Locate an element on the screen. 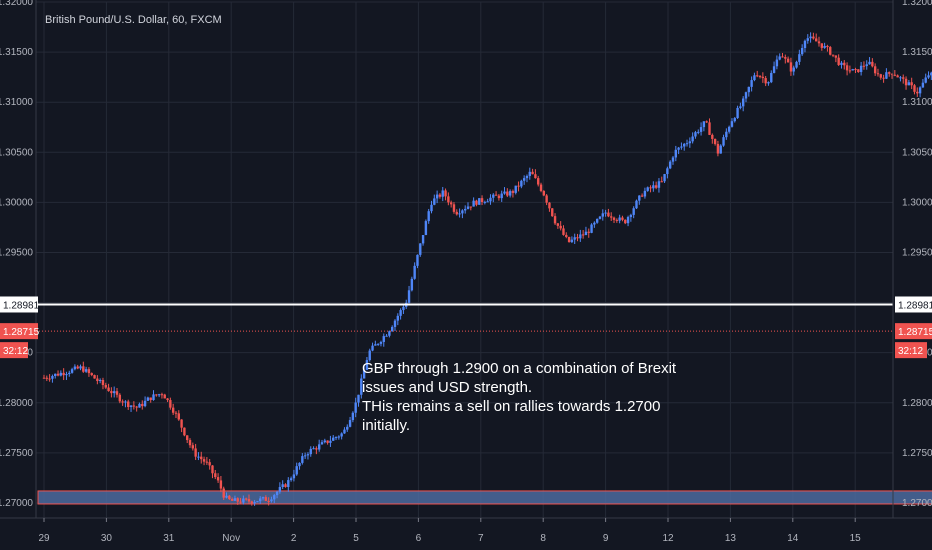 The image size is (932, 550). price-tick-right: 1.31000 is located at coordinates (917, 102).